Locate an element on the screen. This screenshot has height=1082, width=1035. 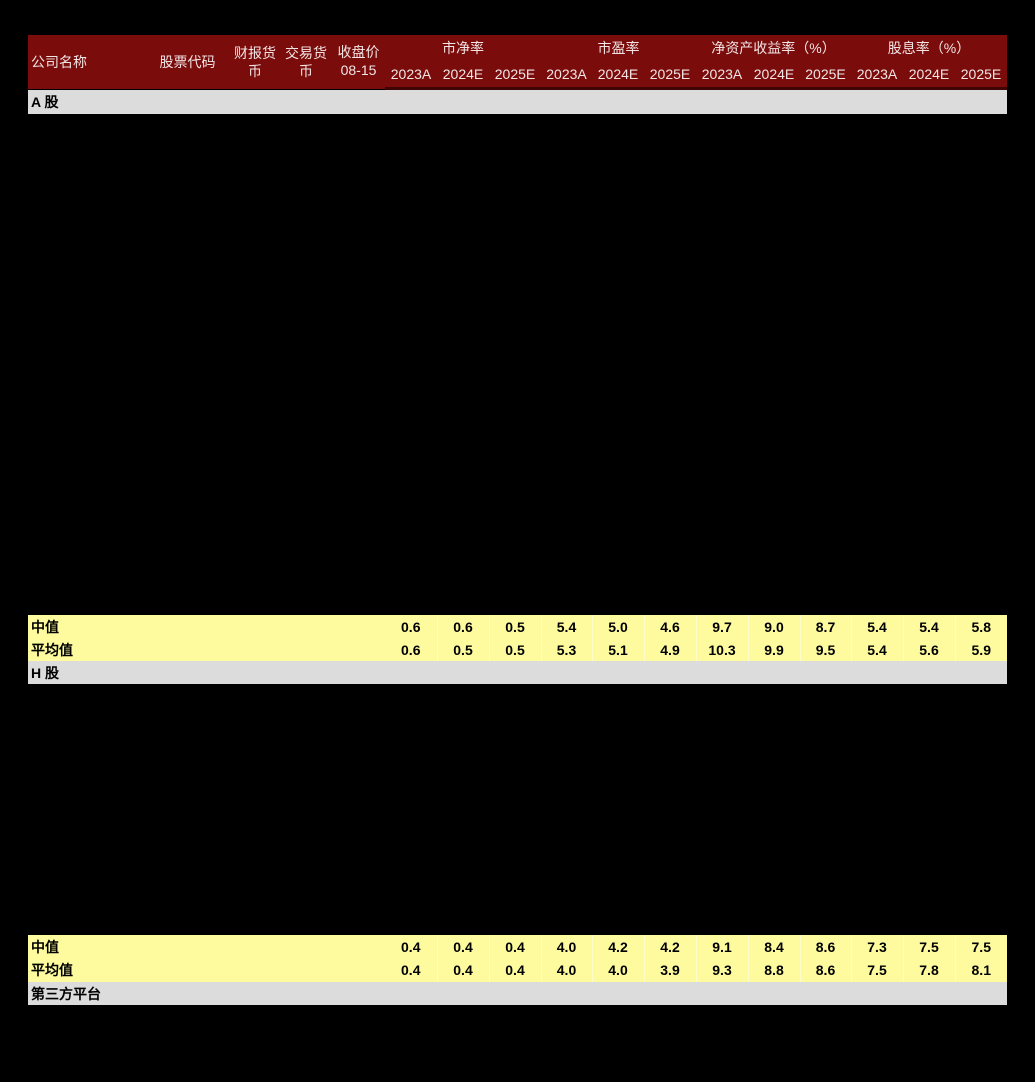
value-cell: 5.6 is located at coordinates (929, 649).